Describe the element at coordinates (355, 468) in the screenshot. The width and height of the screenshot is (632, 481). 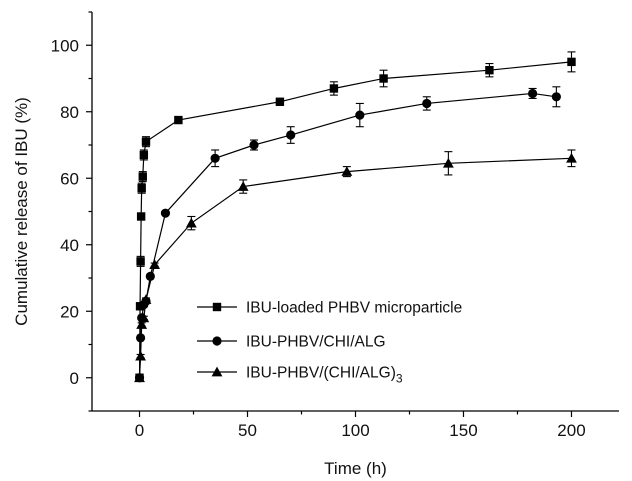
I see `x-axis-title: Time (h)` at that location.